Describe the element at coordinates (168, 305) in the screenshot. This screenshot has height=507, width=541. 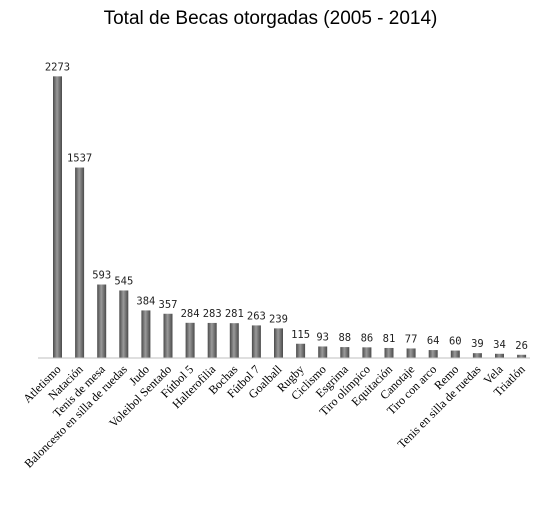
I see `value-label-5: 357` at that location.